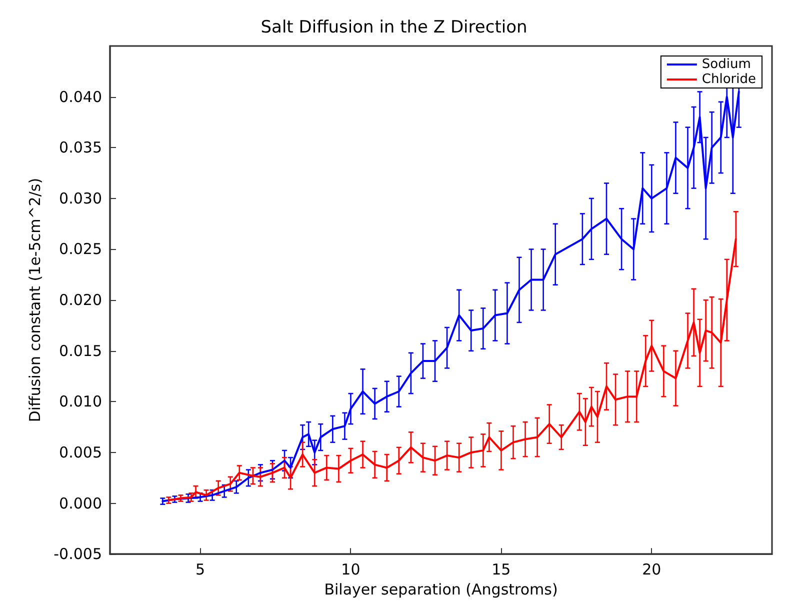 This screenshot has width=788, height=610. What do you see at coordinates (80, 198) in the screenshot?
I see `y-tick-label: 0.030` at bounding box center [80, 198].